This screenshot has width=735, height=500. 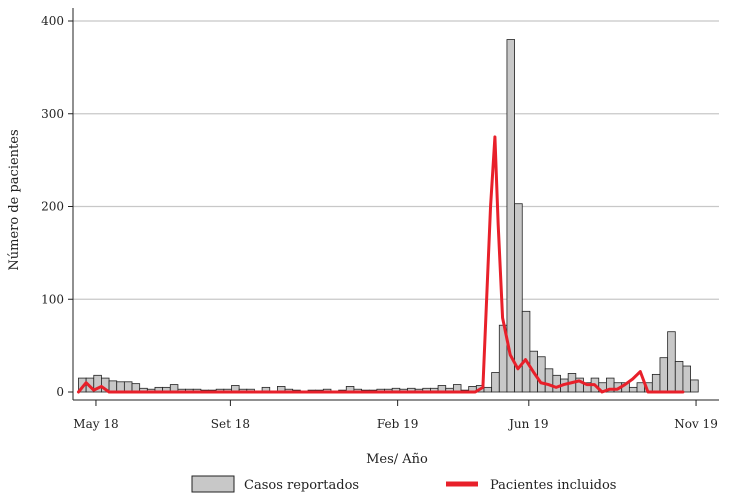 I want to click on legend-label-bars: Casos reportados, so click(x=301, y=485).